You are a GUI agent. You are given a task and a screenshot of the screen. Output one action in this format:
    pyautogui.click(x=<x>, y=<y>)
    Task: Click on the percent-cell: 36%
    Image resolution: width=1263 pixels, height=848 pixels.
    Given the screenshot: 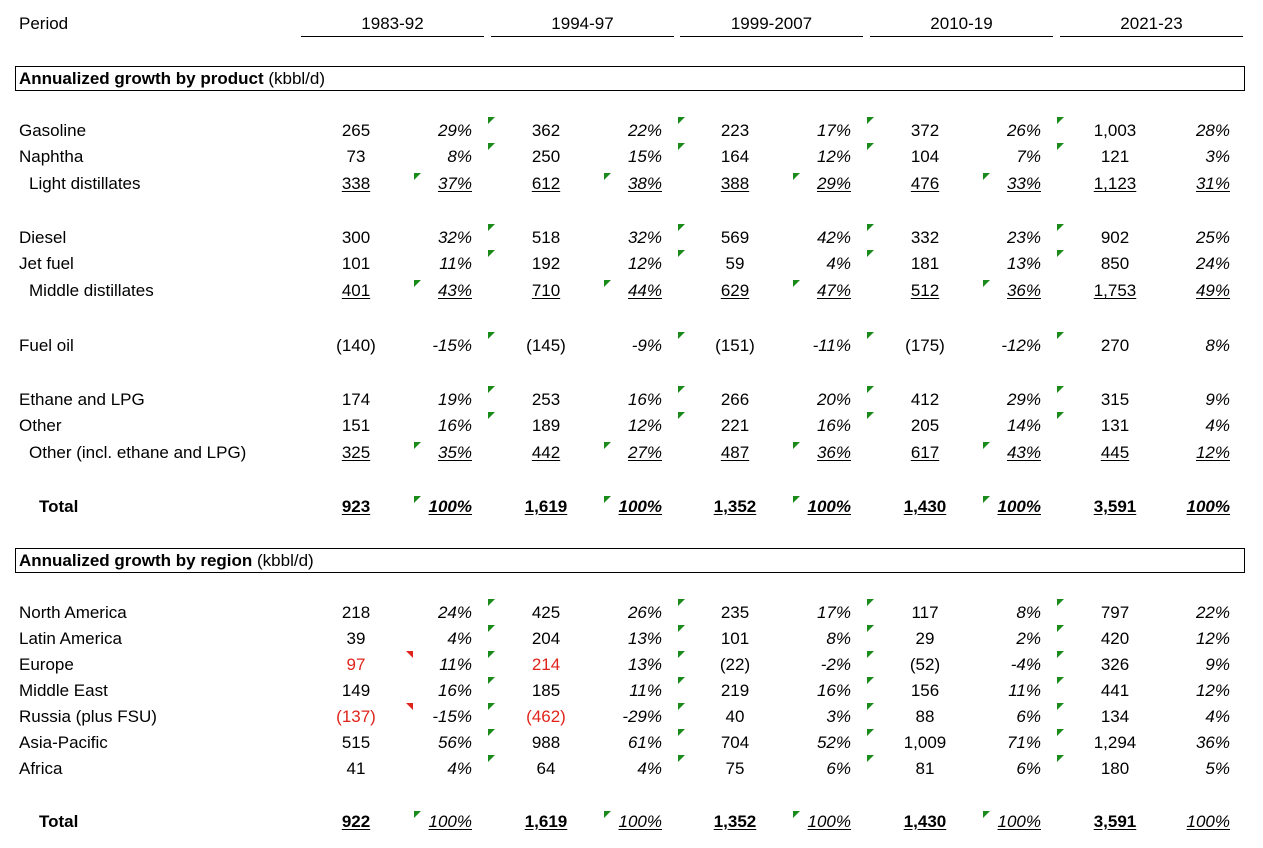 What is the action you would take?
    pyautogui.click(x=1212, y=742)
    